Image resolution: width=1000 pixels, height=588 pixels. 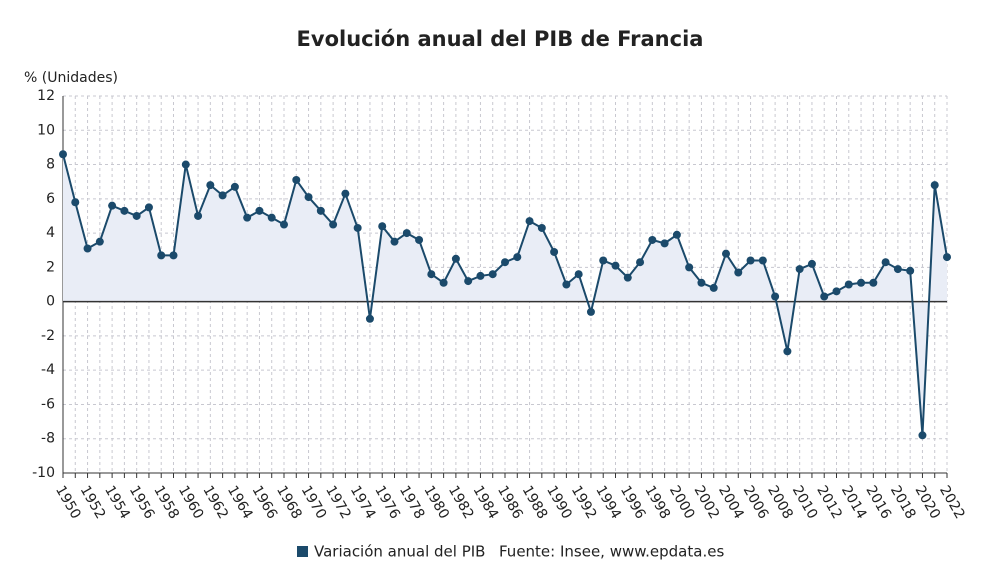 What do you see at coordinates (48, 336) in the screenshot?
I see `y-tick-label: -2` at bounding box center [48, 336].